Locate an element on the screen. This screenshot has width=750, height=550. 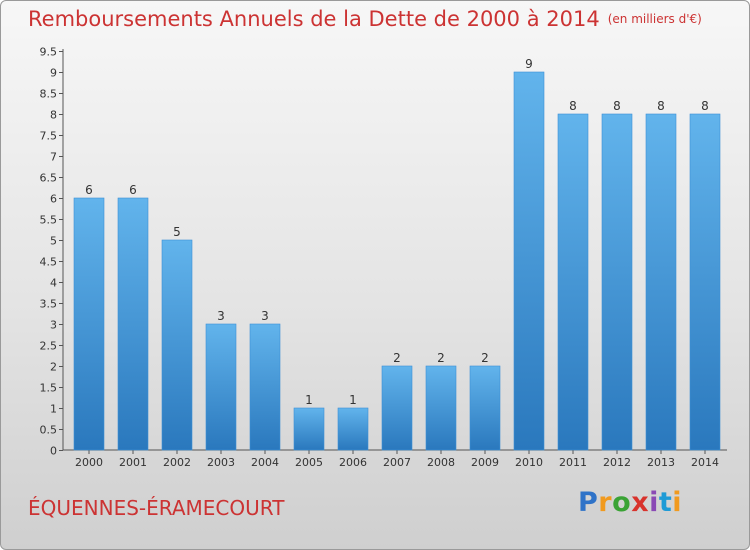
y-tick-label: 9 is located at coordinates (53, 73).